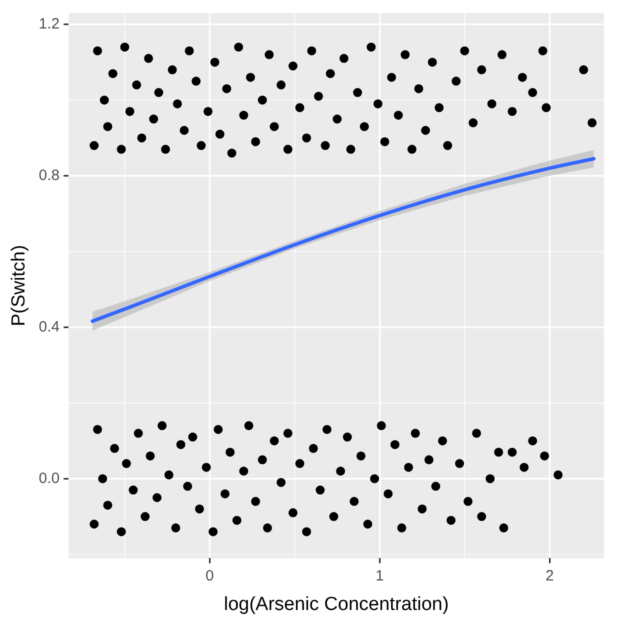  What do you see at coordinates (49, 478) in the screenshot?
I see `y-tick-label: 0.0` at bounding box center [49, 478].